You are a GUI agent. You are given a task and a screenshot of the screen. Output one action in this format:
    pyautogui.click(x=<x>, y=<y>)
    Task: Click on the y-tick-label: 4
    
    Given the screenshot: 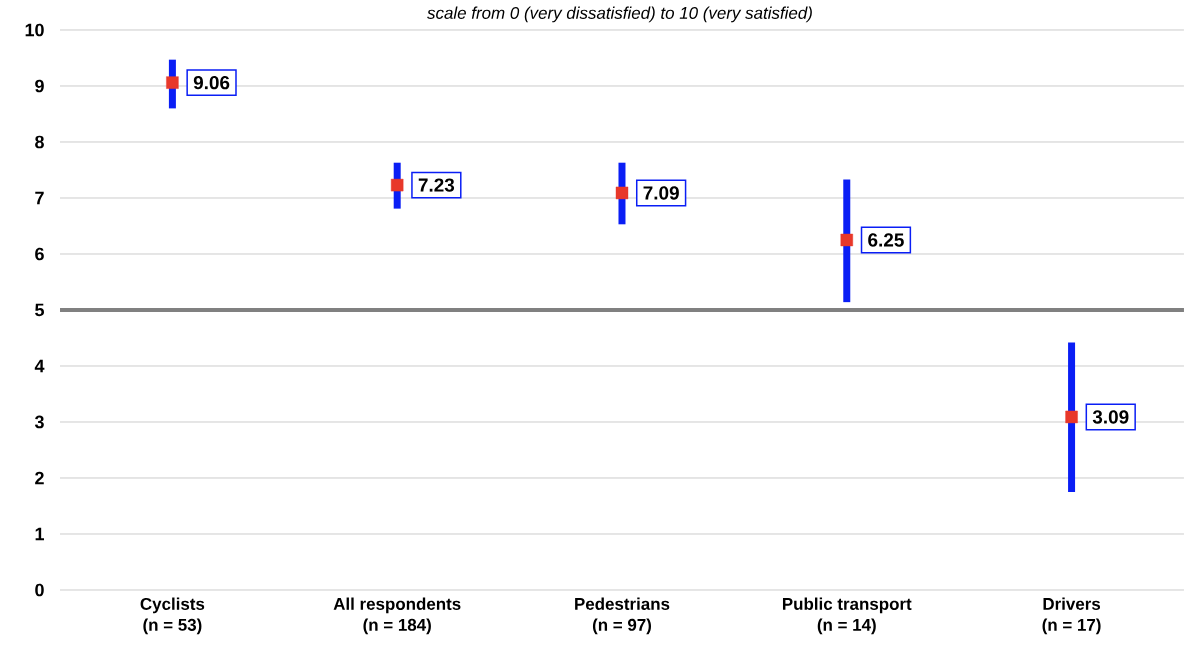 What is the action you would take?
    pyautogui.click(x=39, y=366)
    